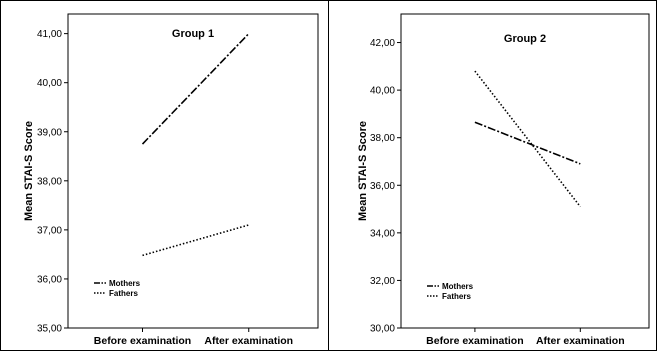  Describe the element at coordinates (382, 281) in the screenshot. I see `y-tick-label: 32,00` at that location.